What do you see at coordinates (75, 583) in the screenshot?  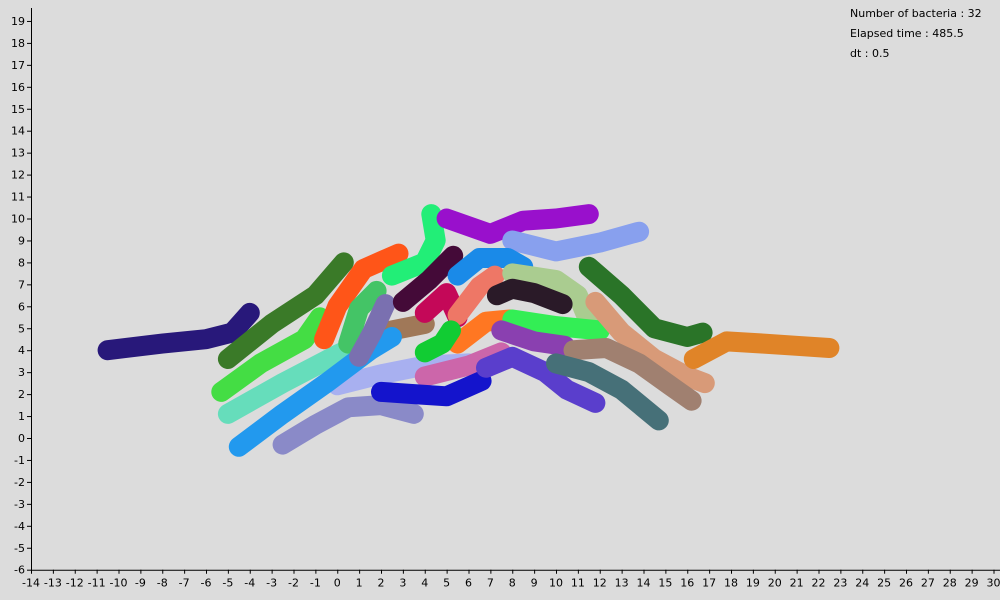 I see `x-tick-label: -12` at bounding box center [75, 583].